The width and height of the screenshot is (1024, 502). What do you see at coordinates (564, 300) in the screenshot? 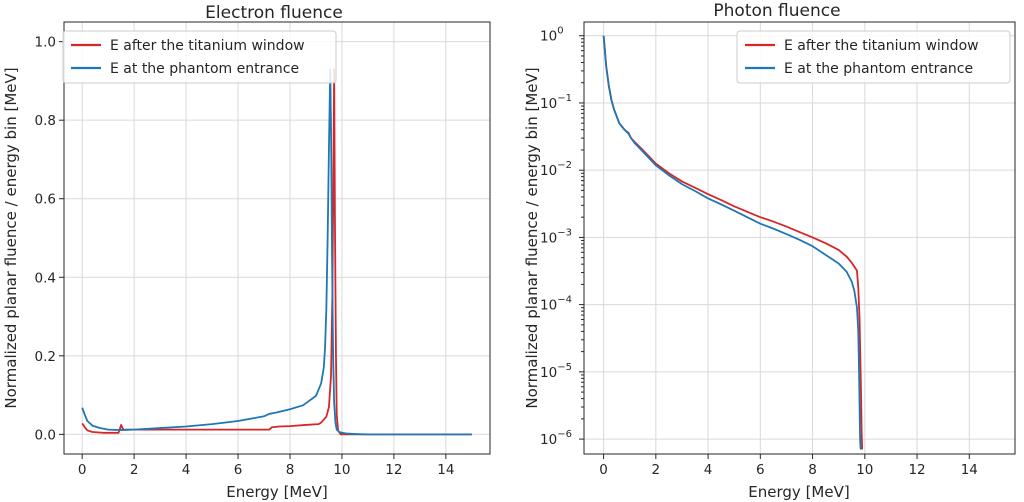
I see `y-tick-exponent: −4` at bounding box center [564, 300].